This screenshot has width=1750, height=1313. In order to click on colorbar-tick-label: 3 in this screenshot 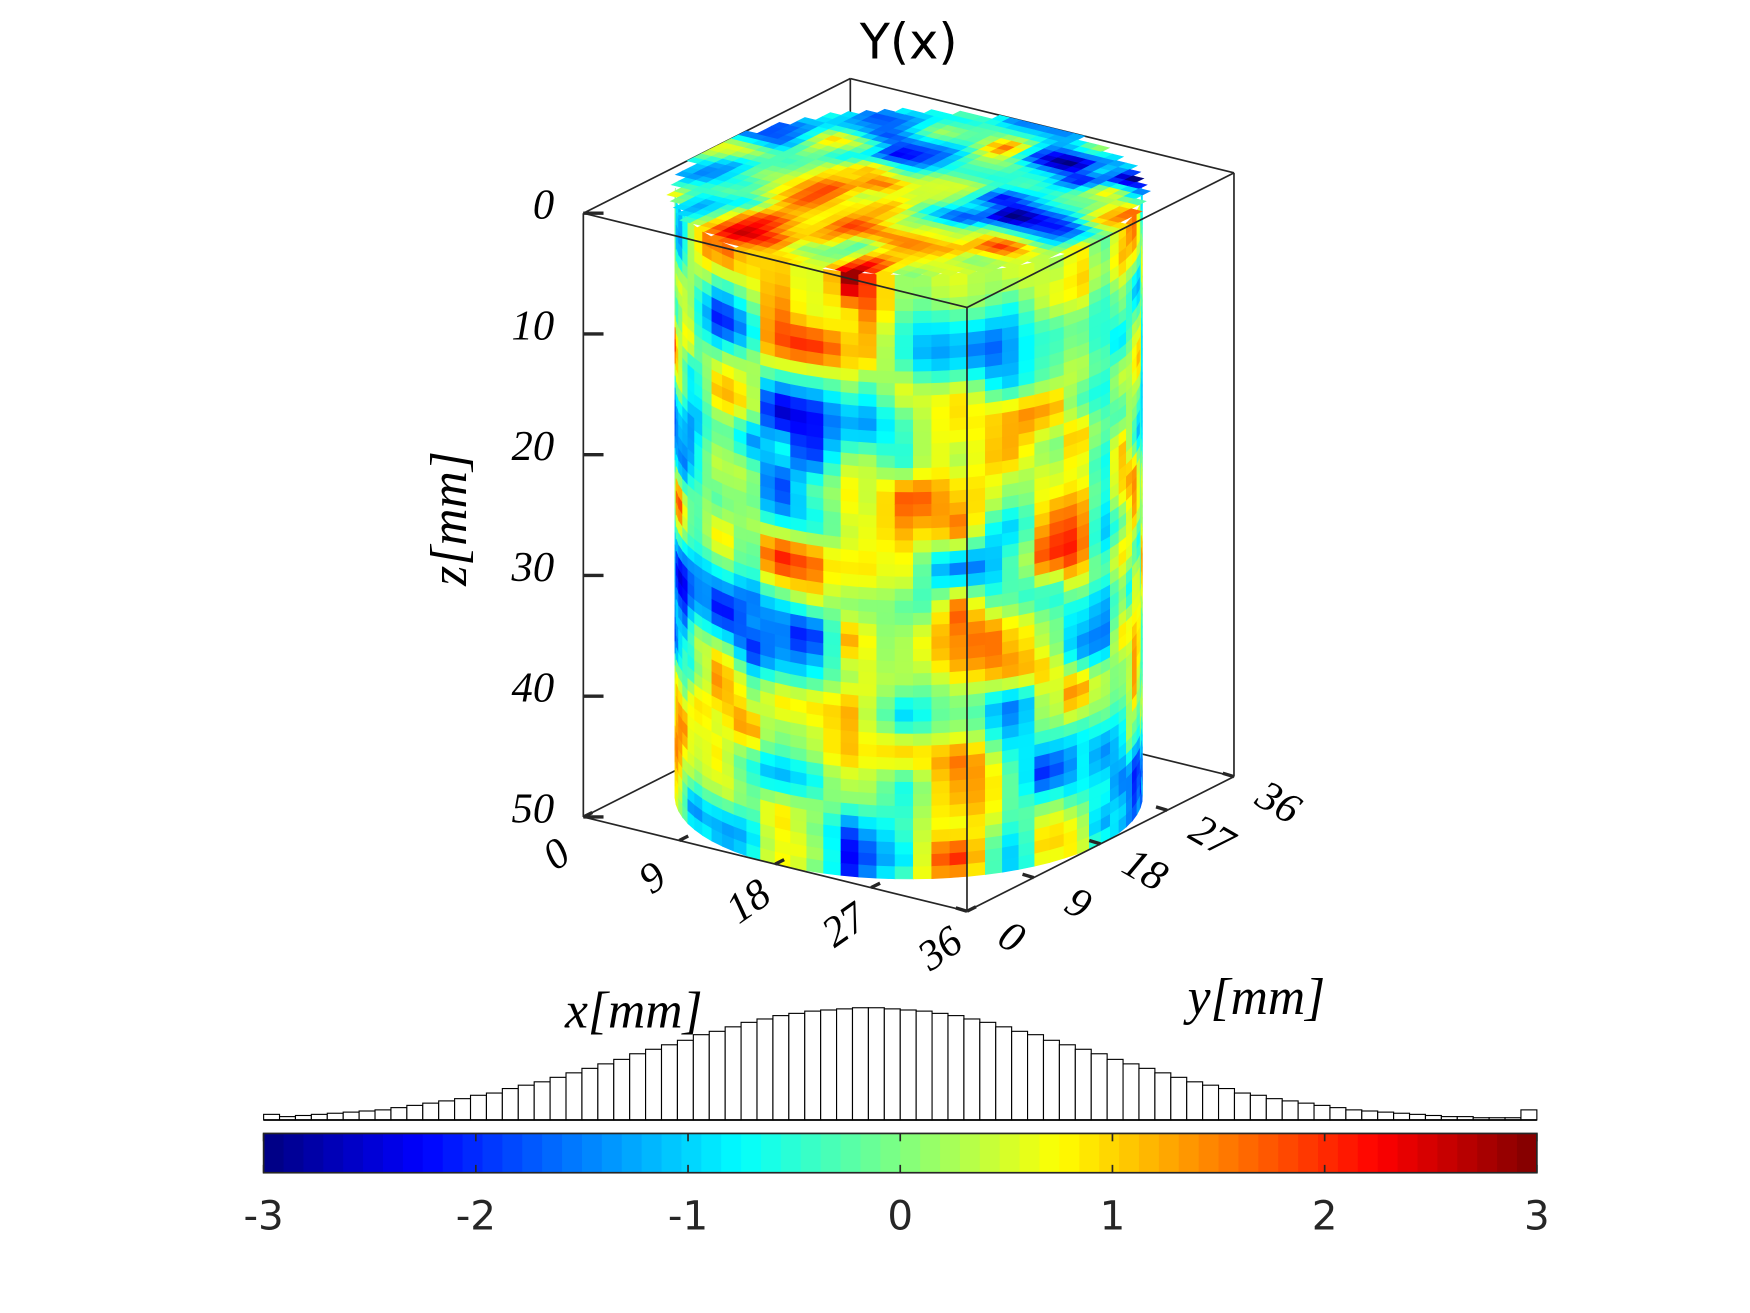, I will do `click(1537, 1216)`.